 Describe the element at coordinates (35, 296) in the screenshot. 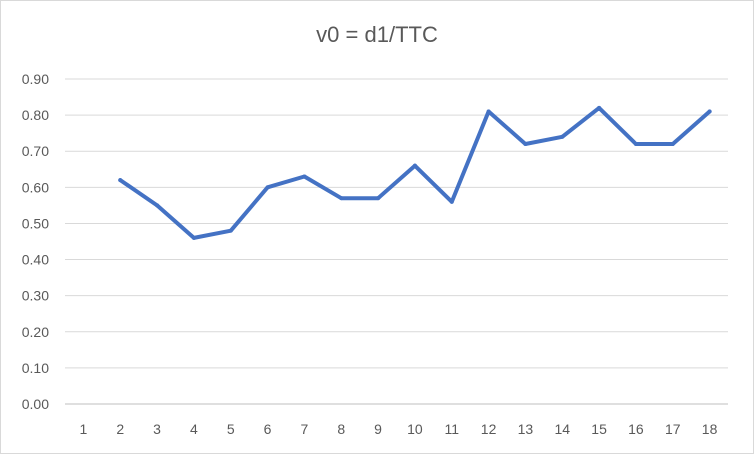

I see `y-tick-label: 0.30` at that location.